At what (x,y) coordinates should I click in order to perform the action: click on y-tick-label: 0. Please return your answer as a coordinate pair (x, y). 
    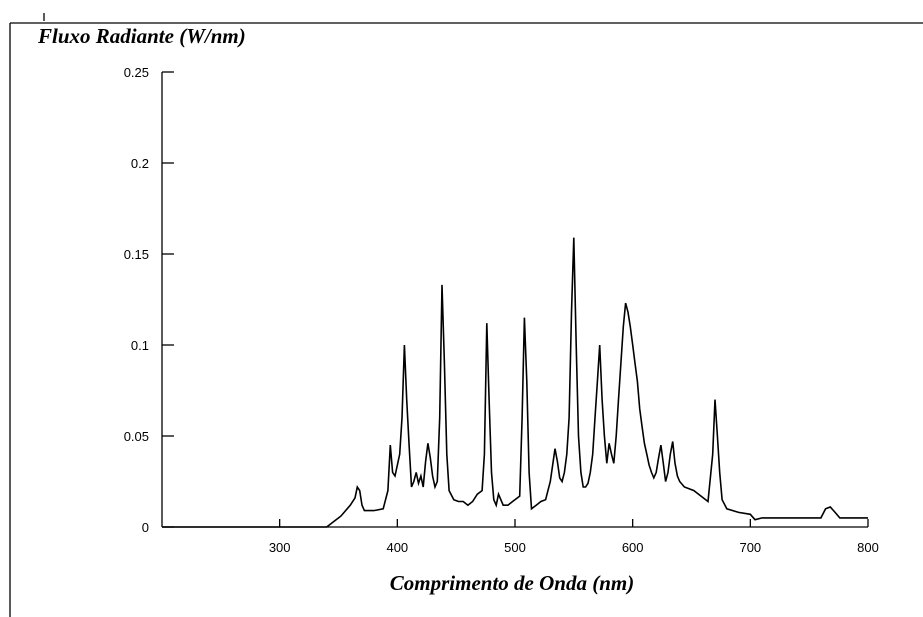
    Looking at the image, I should click on (145, 527).